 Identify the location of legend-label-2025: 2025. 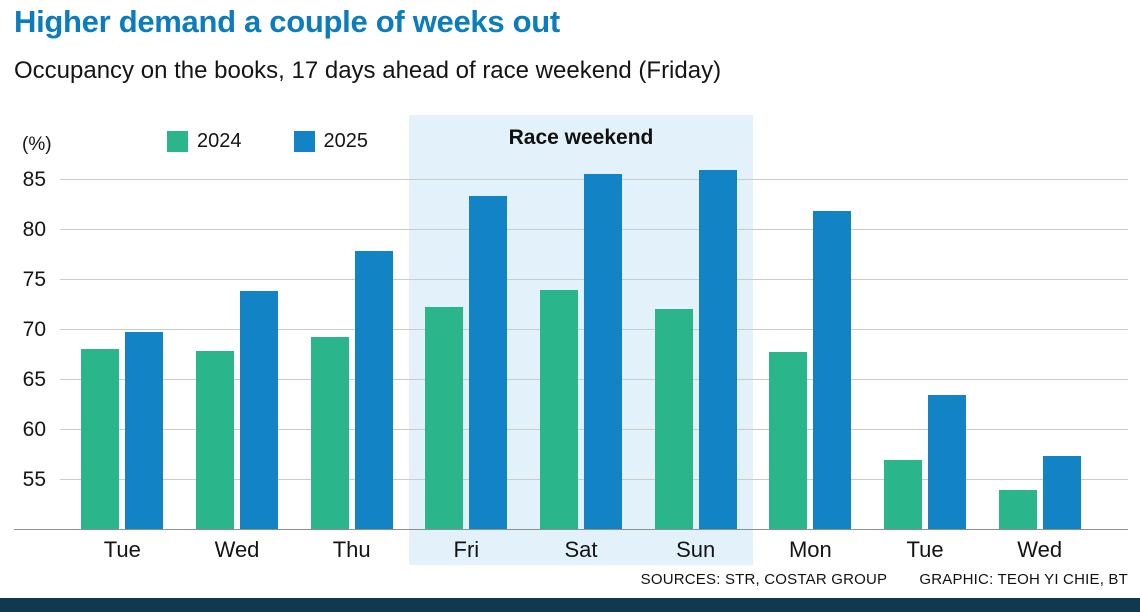
(346, 141).